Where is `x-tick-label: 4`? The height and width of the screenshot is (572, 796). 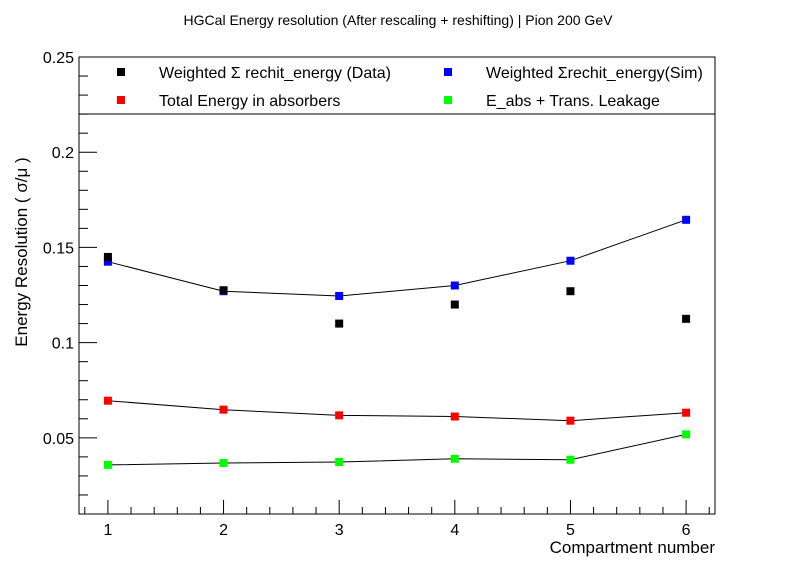
x-tick-label: 4 is located at coordinates (454, 530).